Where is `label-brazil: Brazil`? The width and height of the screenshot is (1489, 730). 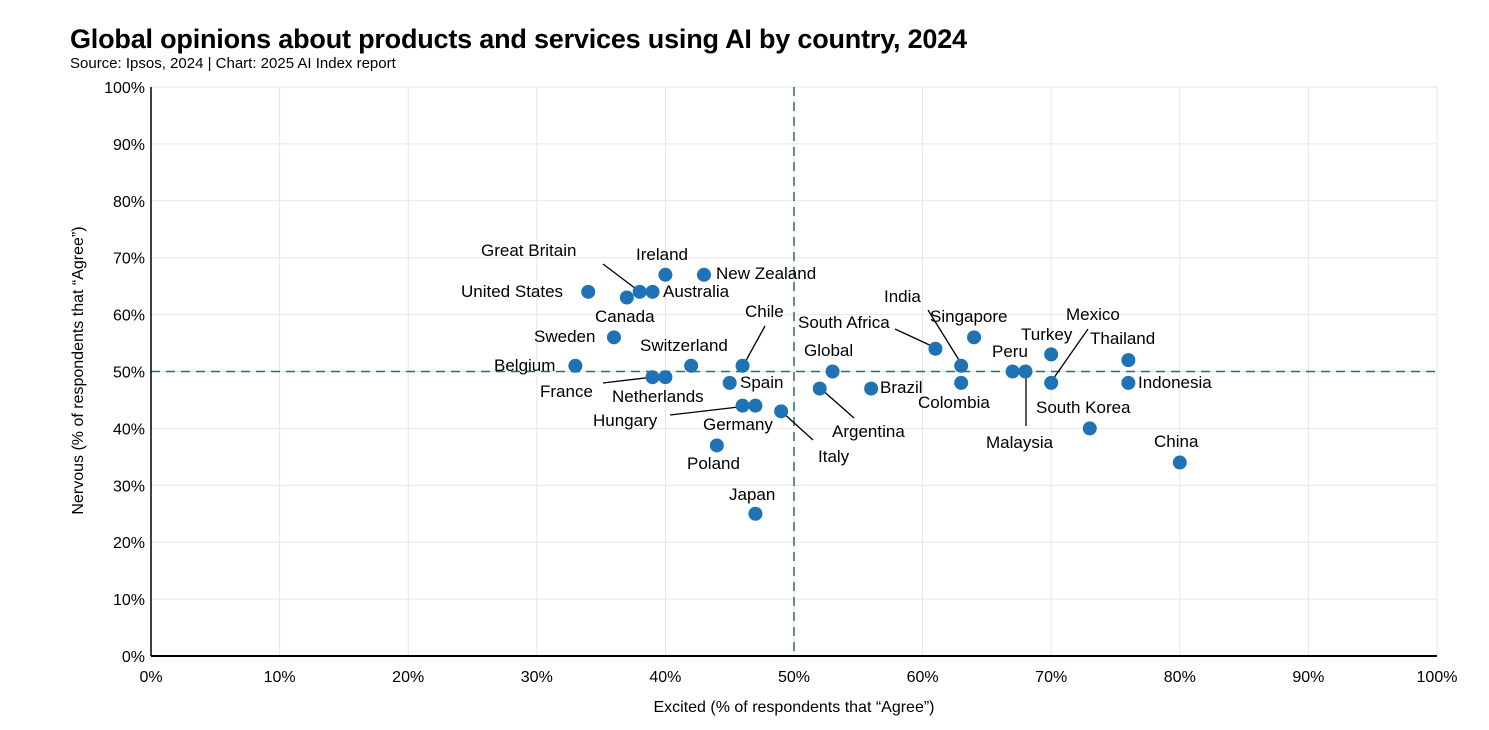 label-brazil: Brazil is located at coordinates (901, 387).